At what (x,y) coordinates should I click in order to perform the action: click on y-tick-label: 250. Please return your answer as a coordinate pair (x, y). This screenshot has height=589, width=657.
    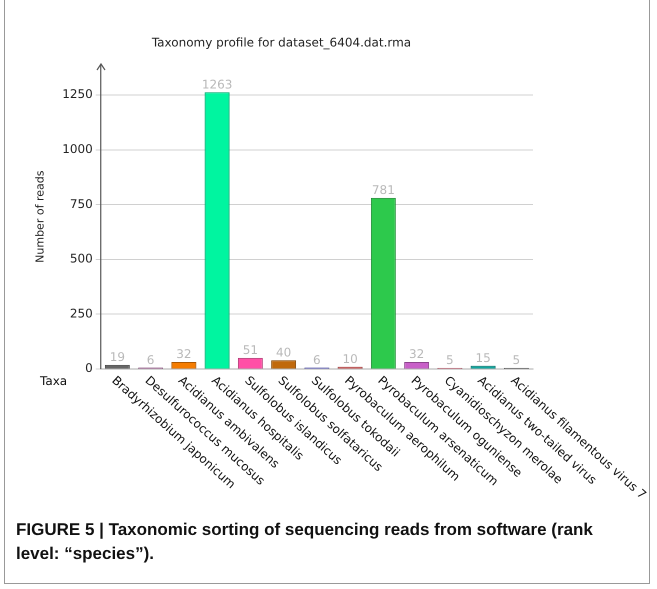
    Looking at the image, I should click on (81, 313).